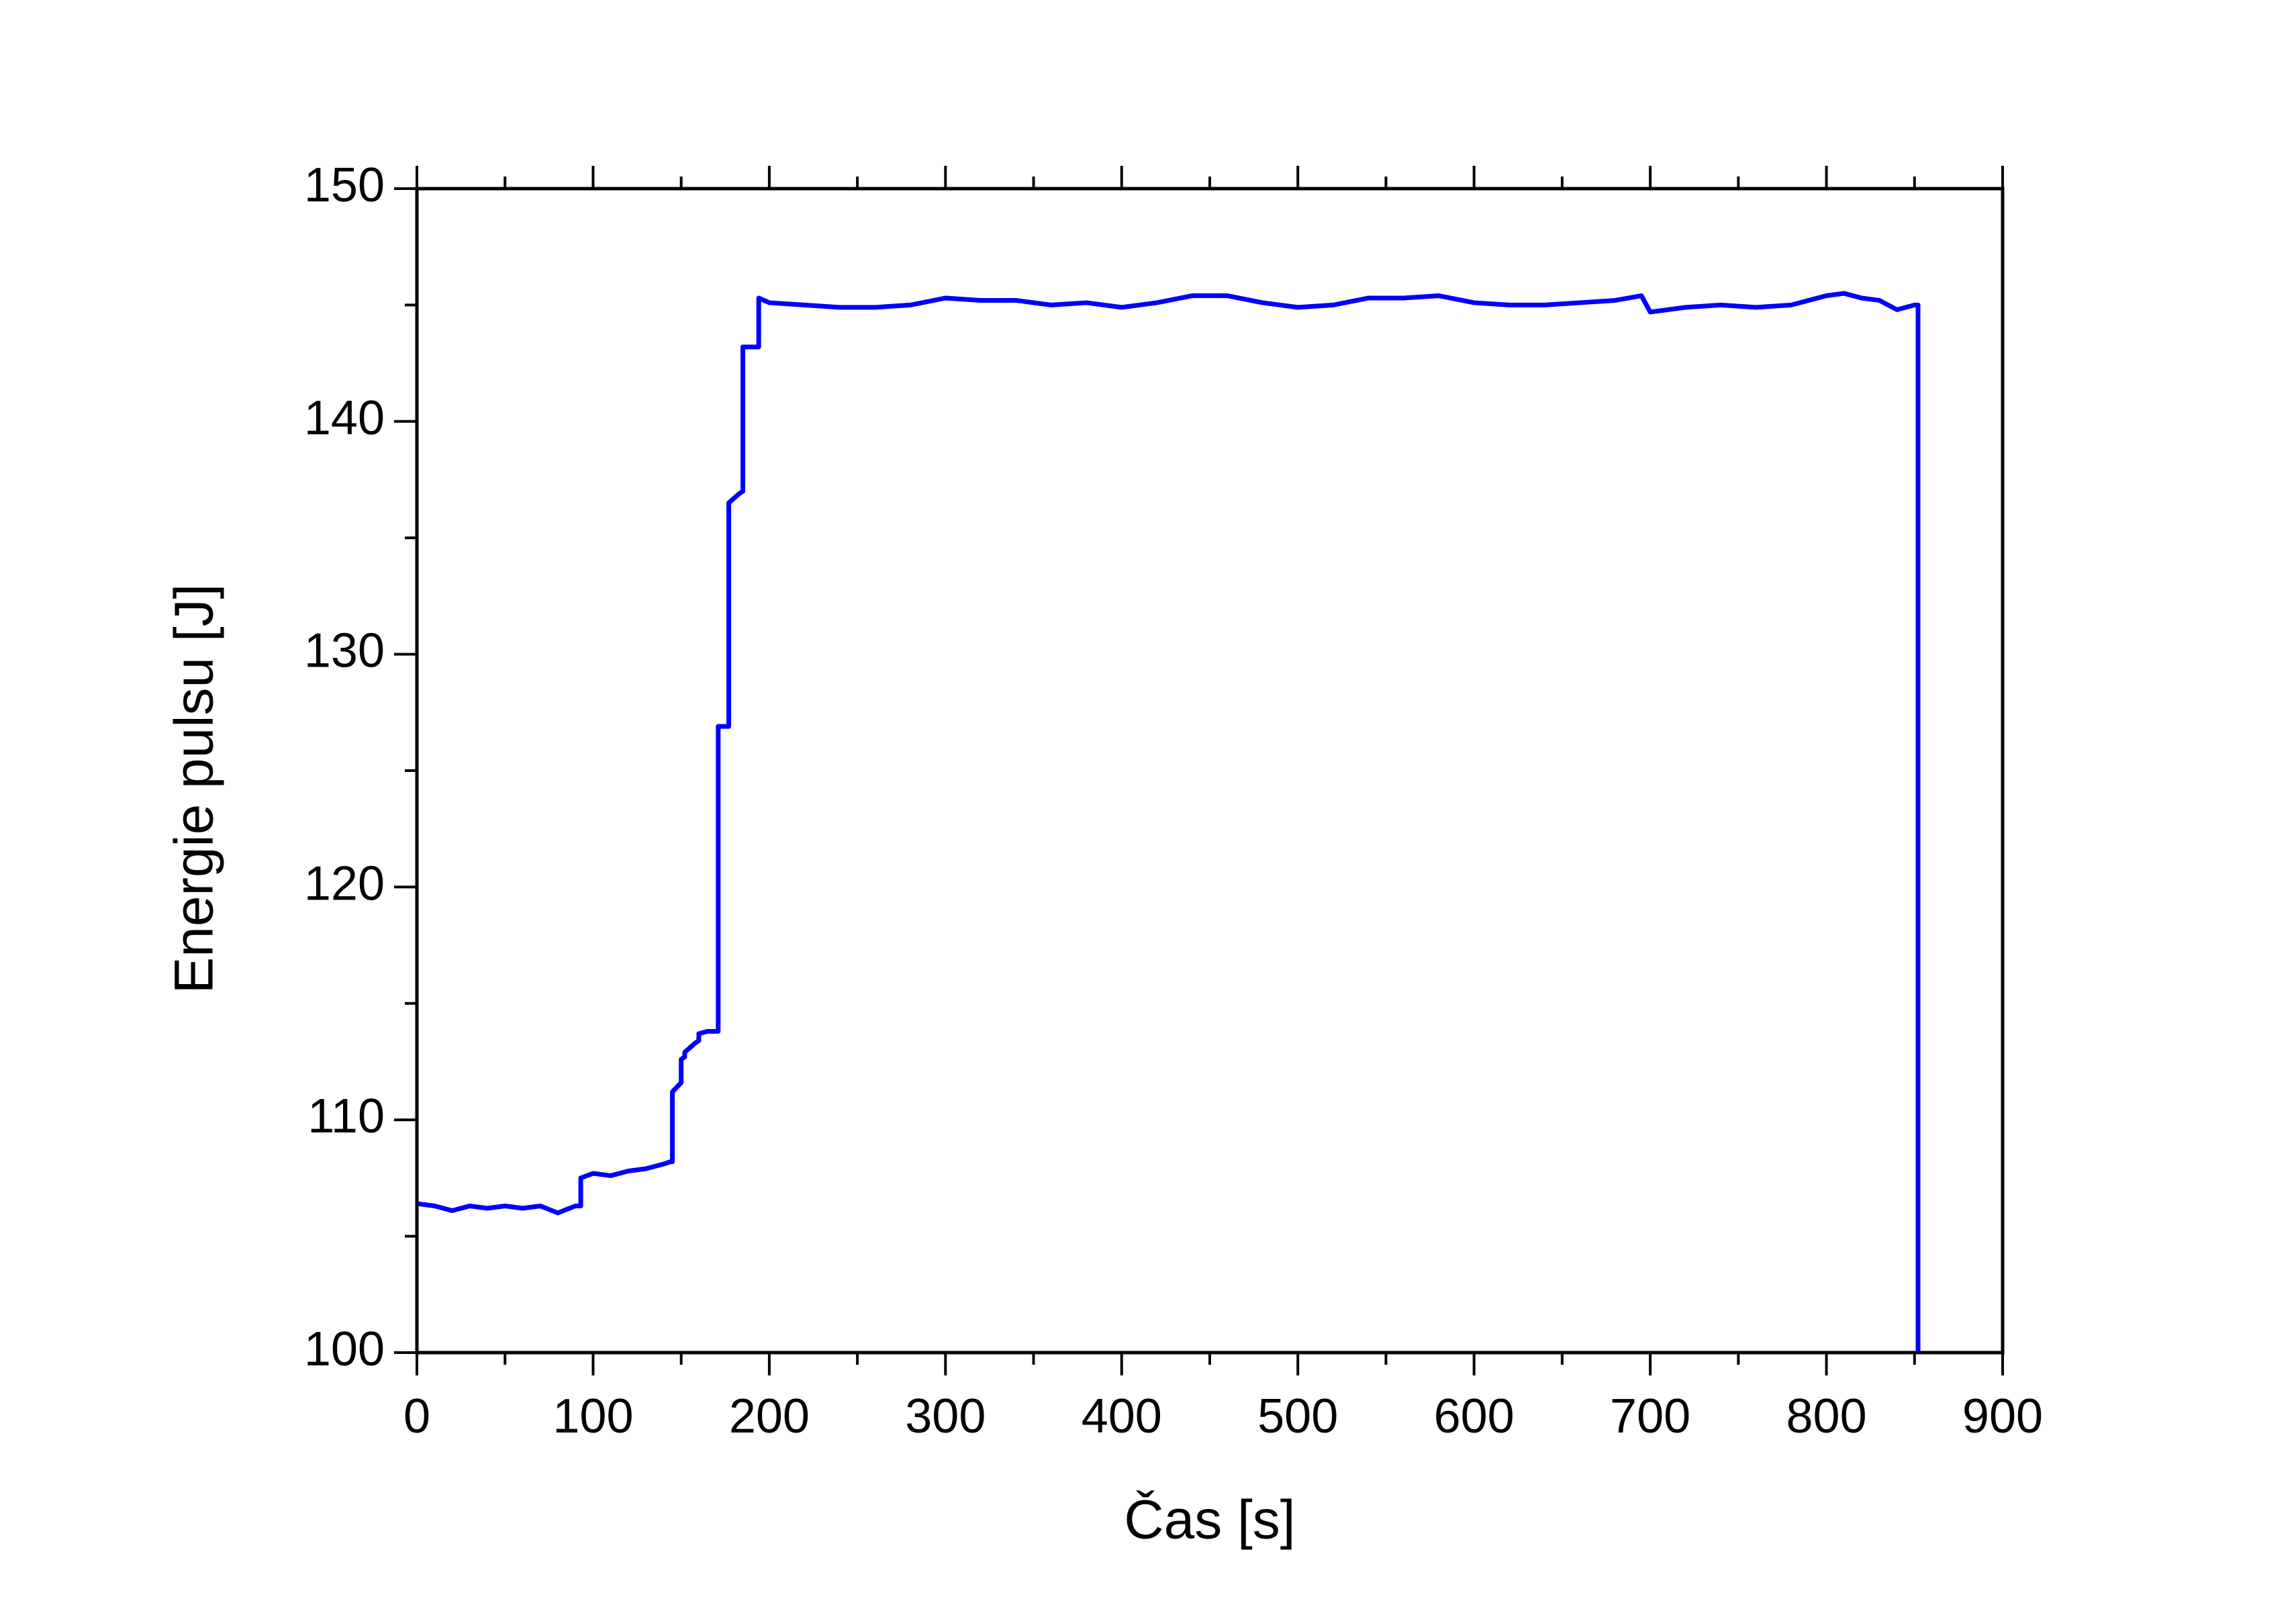  What do you see at coordinates (1650, 1416) in the screenshot?
I see `x-tick-label: 700` at bounding box center [1650, 1416].